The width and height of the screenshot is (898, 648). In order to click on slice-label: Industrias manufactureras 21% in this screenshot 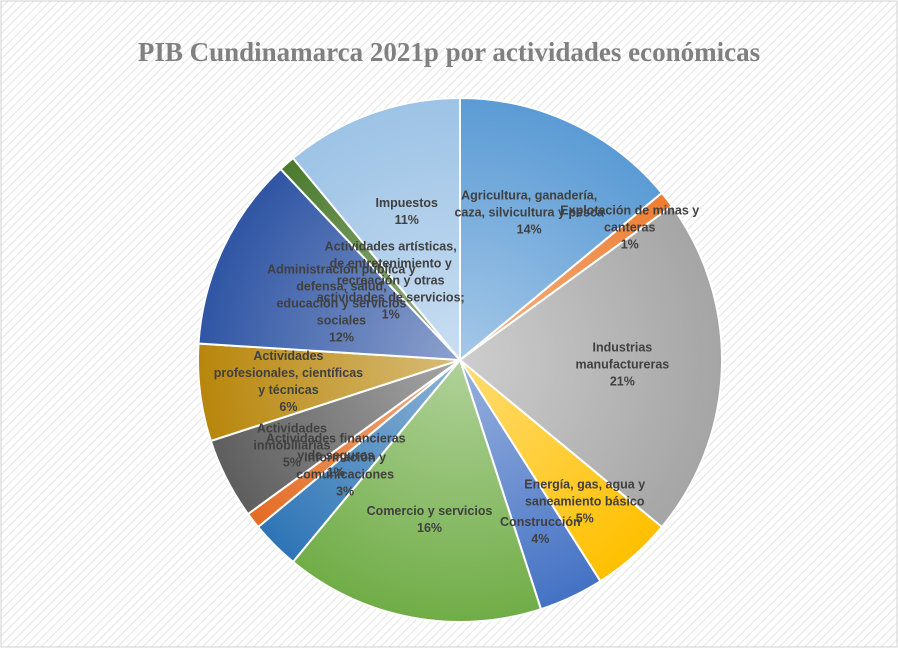, I will do `click(622, 365)`.